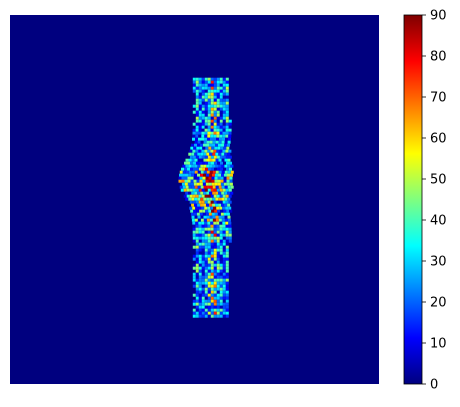 The height and width of the screenshot is (407, 460). Describe the element at coordinates (438, 303) in the screenshot. I see `colorbar-tick-label: 20` at that location.